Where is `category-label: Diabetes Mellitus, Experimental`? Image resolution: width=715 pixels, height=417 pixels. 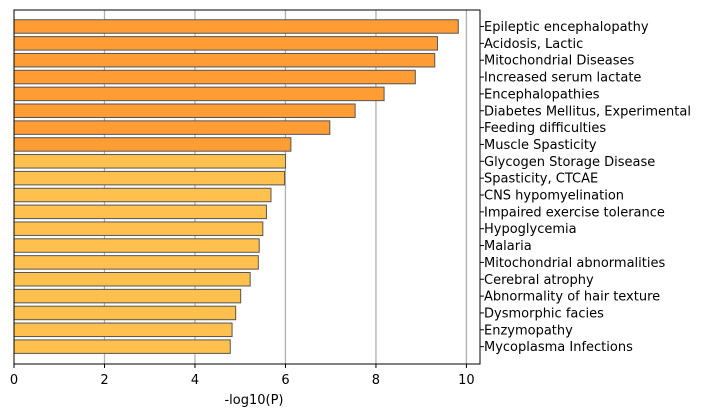
category-label: Diabetes Mellitus, Experimental is located at coordinates (587, 111).